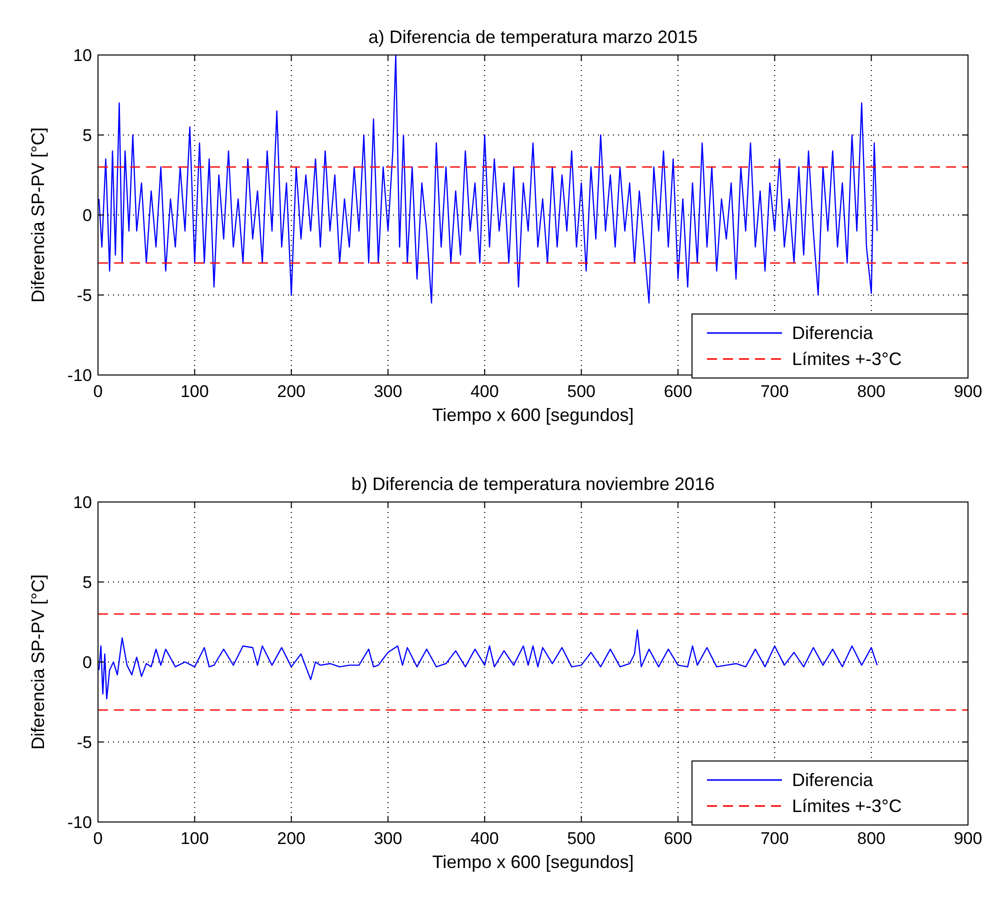  Describe the element at coordinates (533, 37) in the screenshot. I see `chart-title: a) Diferencia de temperatura marzo 2015` at that location.